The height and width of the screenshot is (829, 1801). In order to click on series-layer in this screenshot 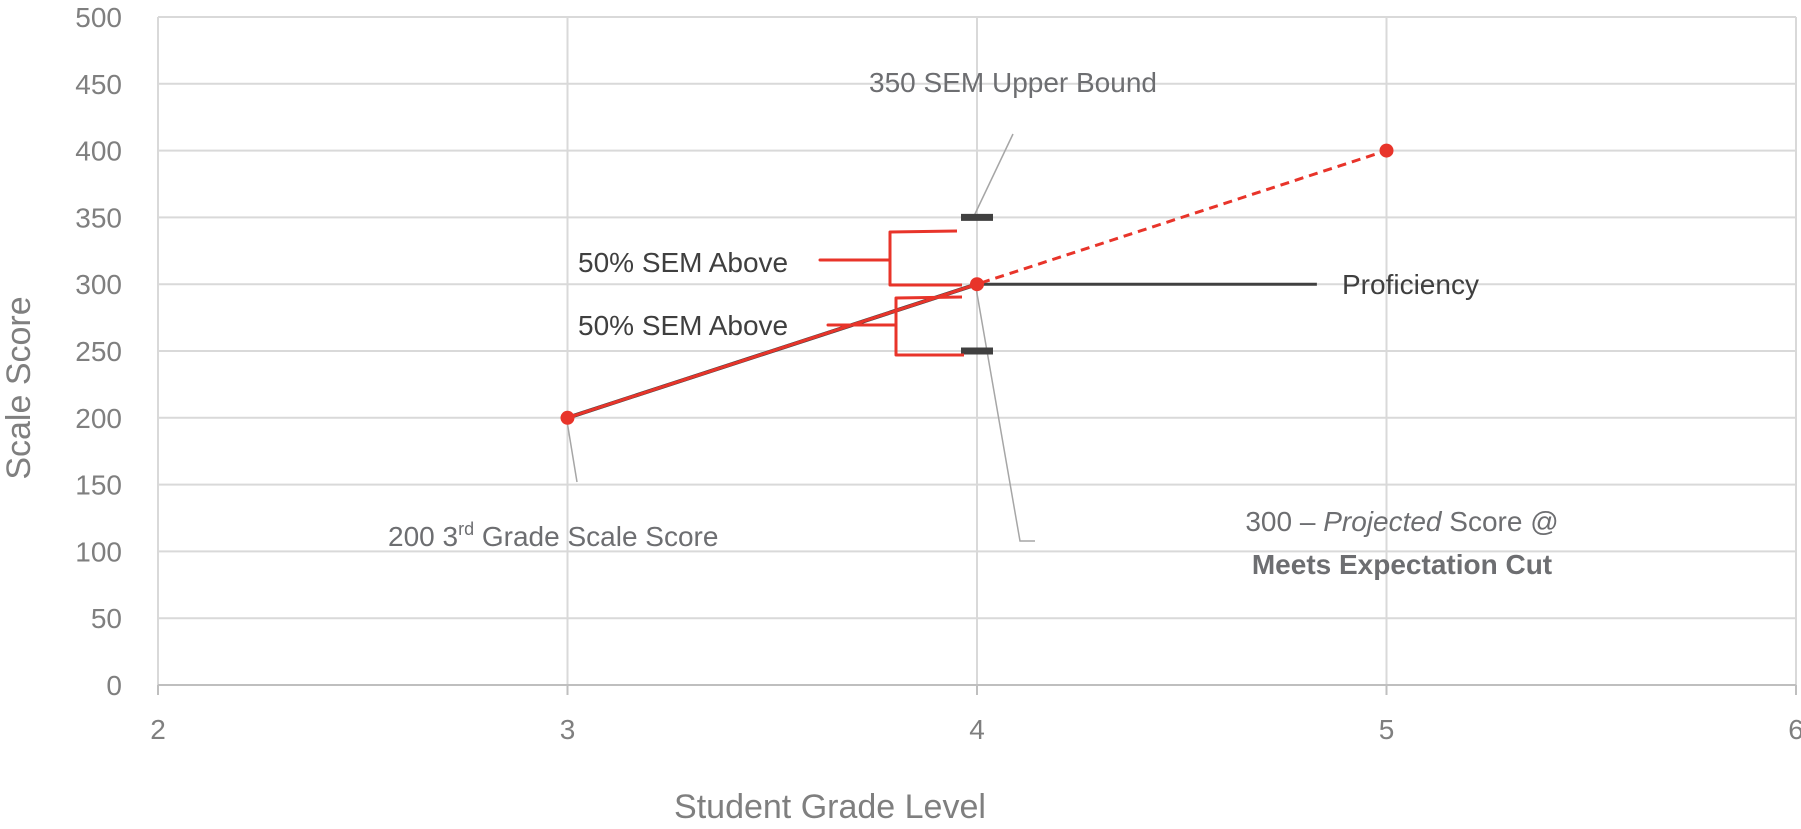, I will do `click(976, 284)`.